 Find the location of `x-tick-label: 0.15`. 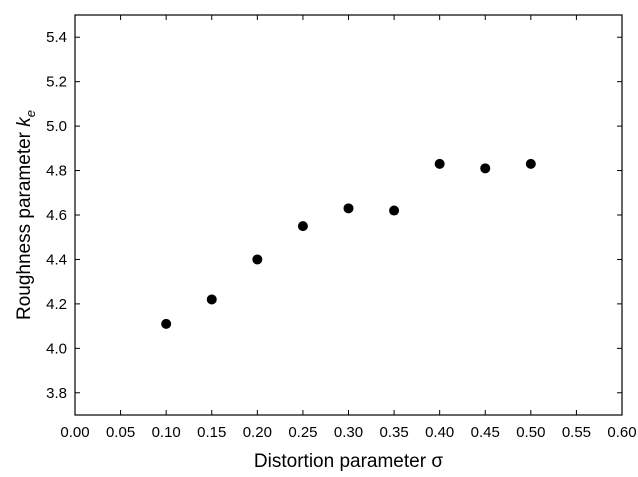

x-tick-label: 0.15 is located at coordinates (211, 432).